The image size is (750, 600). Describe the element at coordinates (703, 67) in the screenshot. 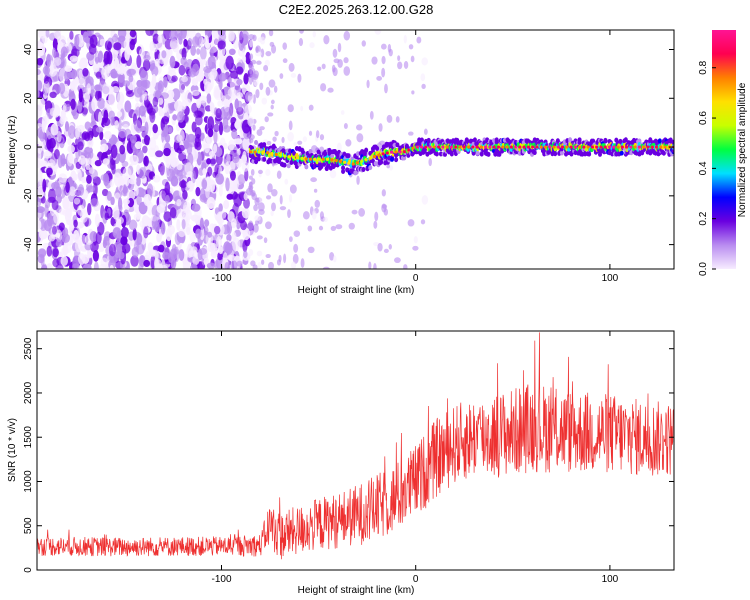

I see `colorbar-tick-label: 0.8` at that location.